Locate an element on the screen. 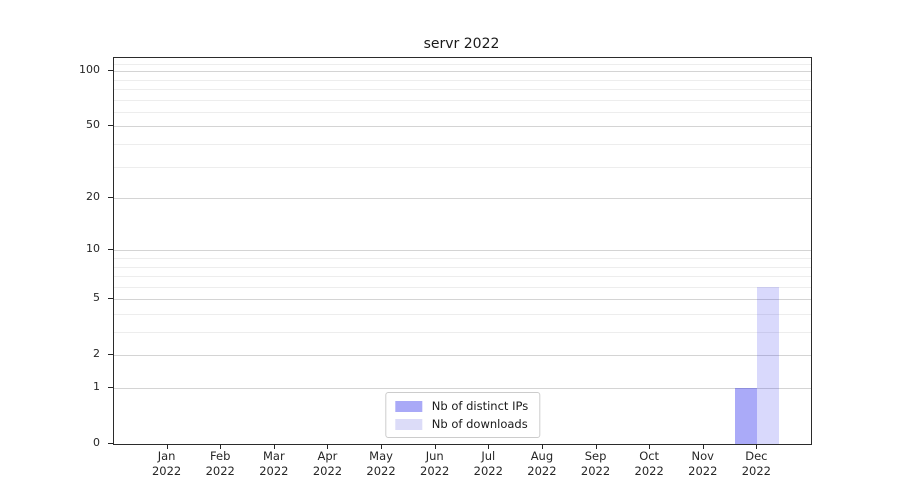 This screenshot has height=500, width=900. x-tick-label: Jun 2022 is located at coordinates (435, 463).